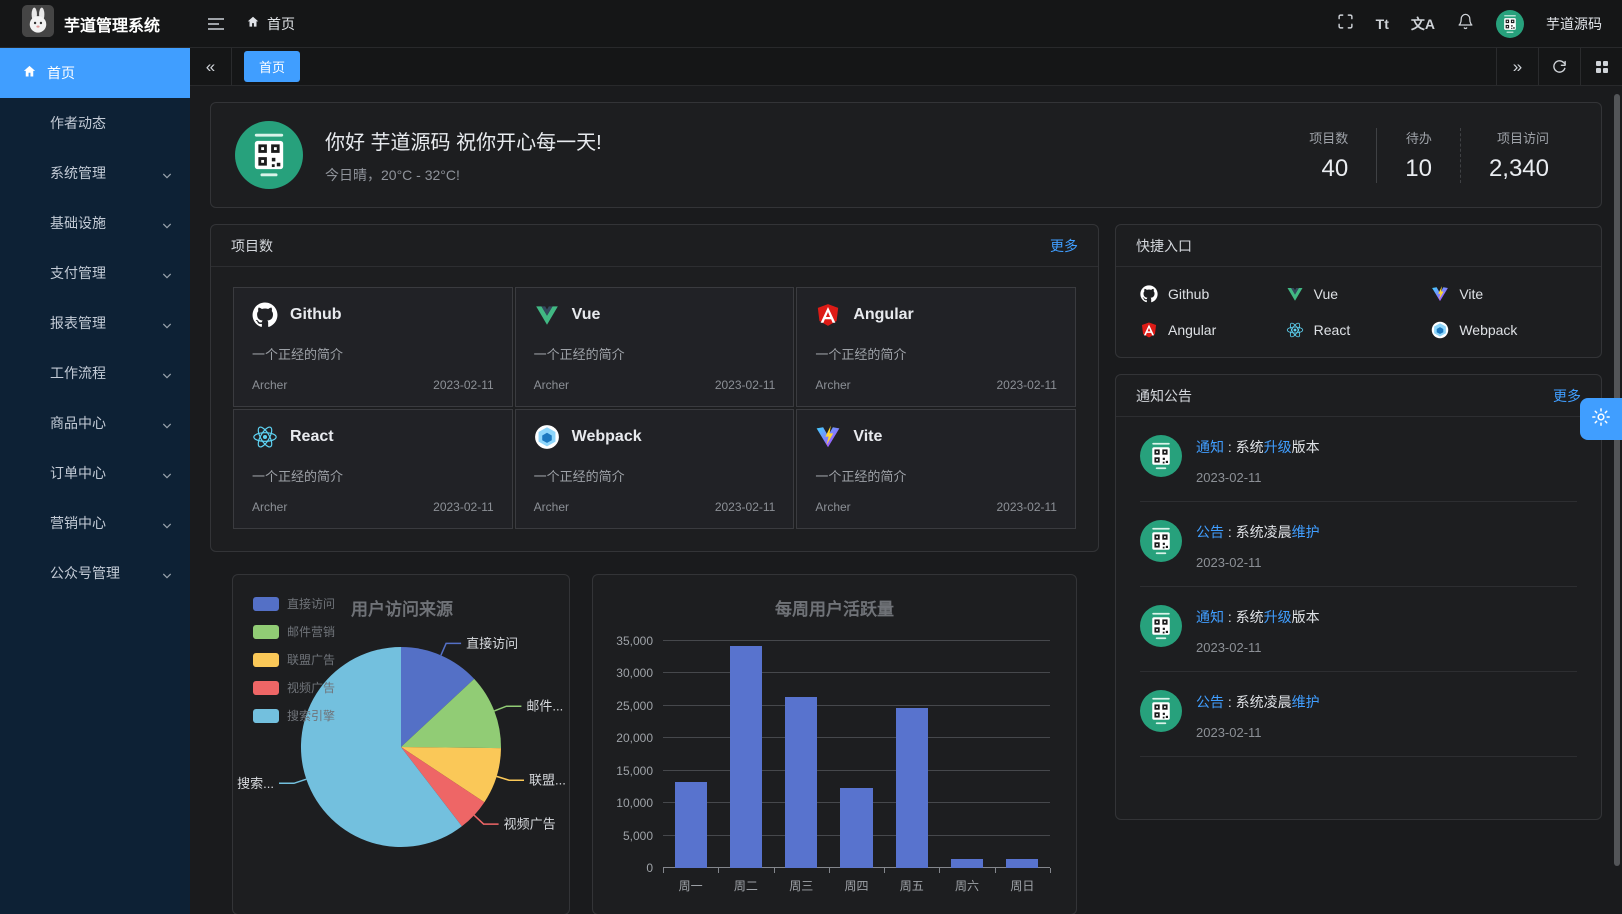  Describe the element at coordinates (547, 437) in the screenshot. I see `webpack-icon` at that location.